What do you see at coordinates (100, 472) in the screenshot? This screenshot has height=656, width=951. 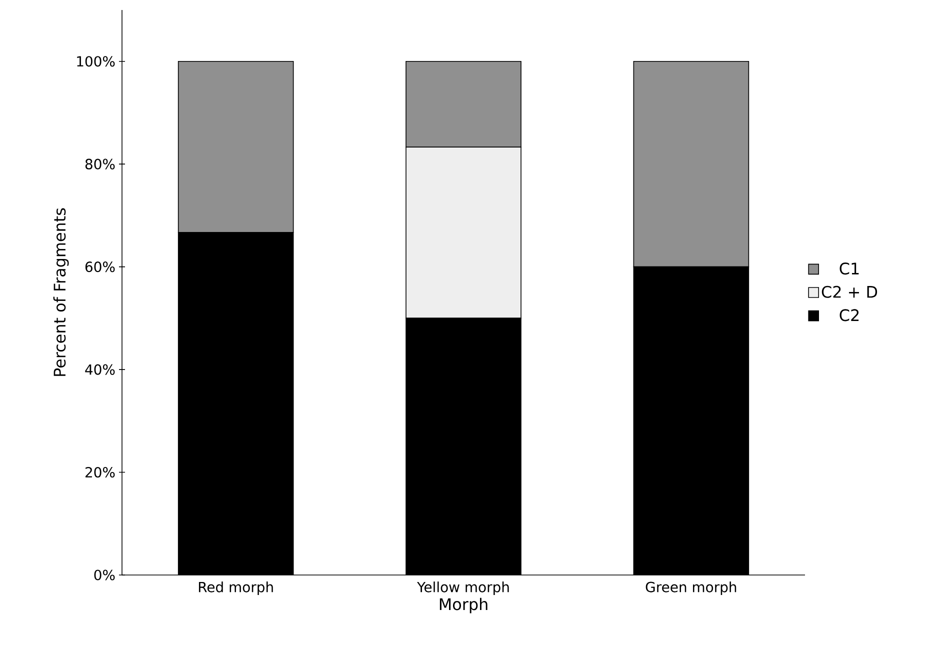 I see `y-tick-label: 20%` at bounding box center [100, 472].